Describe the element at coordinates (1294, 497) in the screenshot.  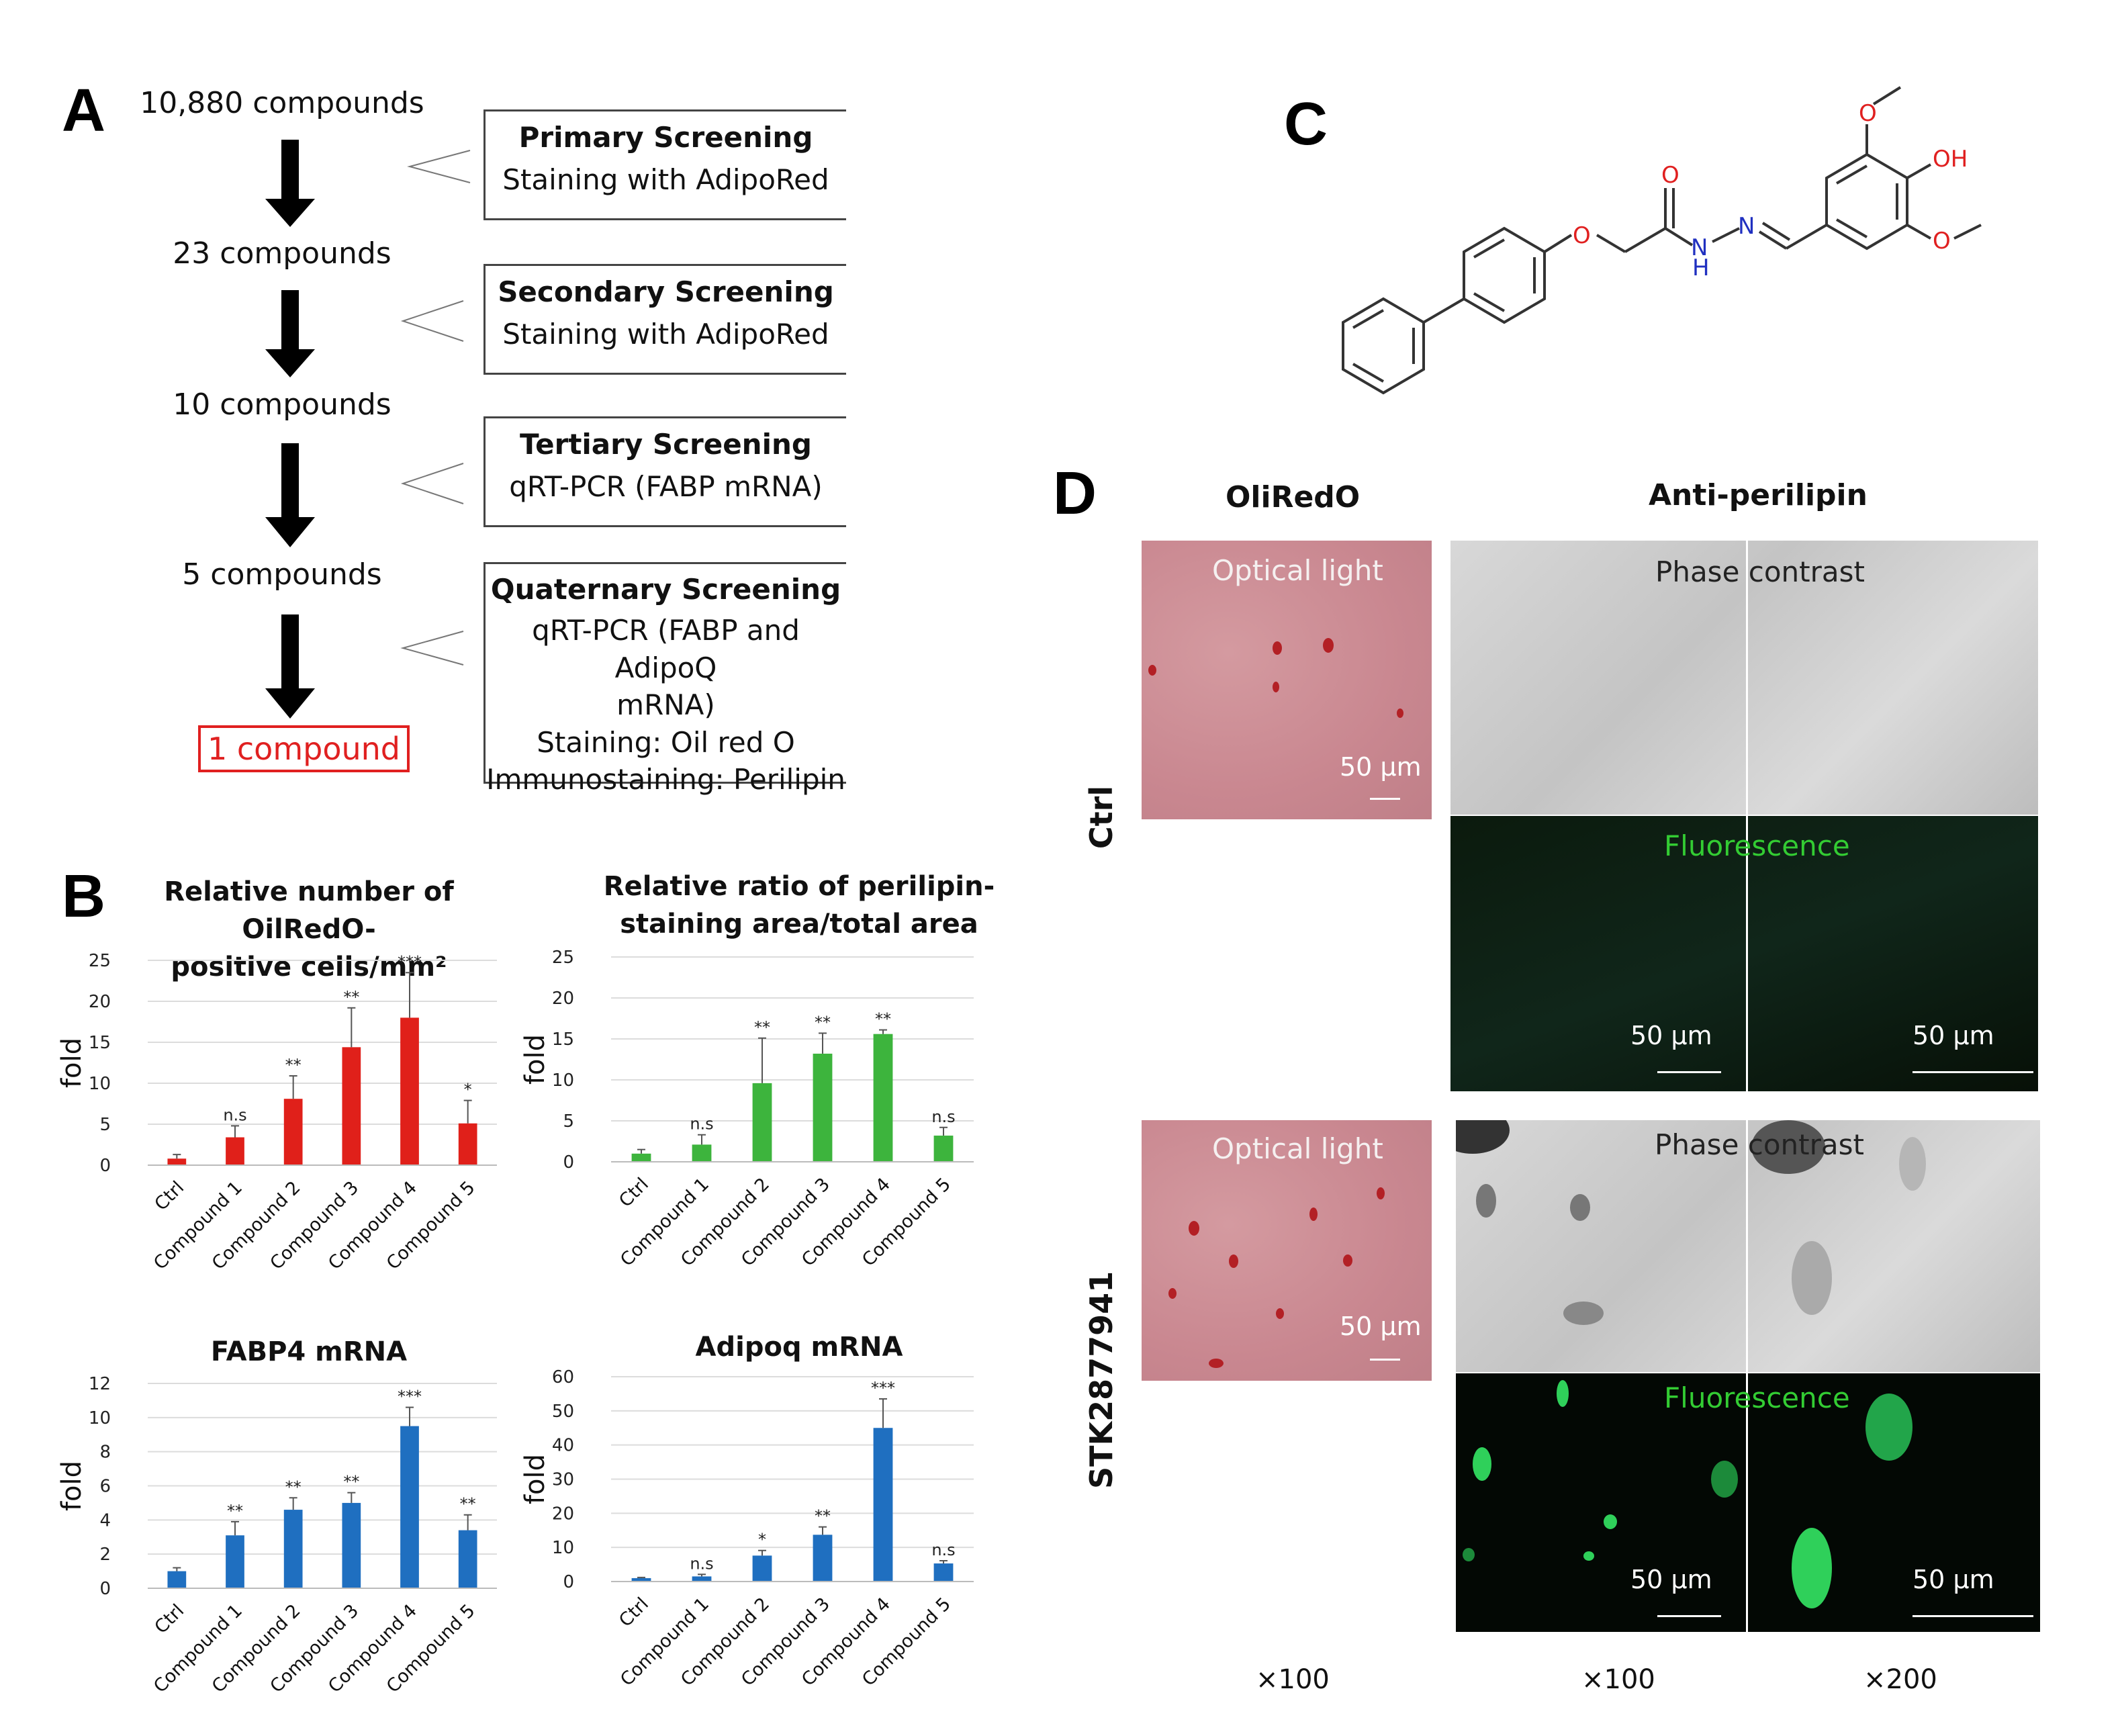
I see `col-header-oilredo: OliRedO` at that location.